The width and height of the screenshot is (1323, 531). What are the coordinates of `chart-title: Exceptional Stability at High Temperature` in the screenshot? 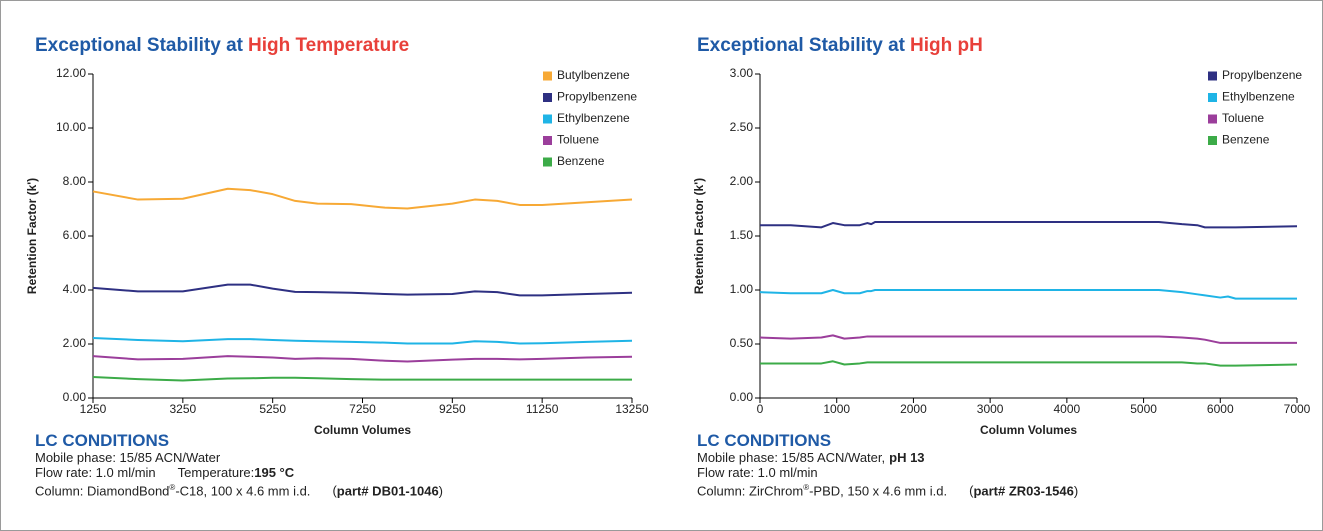 It's located at (222, 45).